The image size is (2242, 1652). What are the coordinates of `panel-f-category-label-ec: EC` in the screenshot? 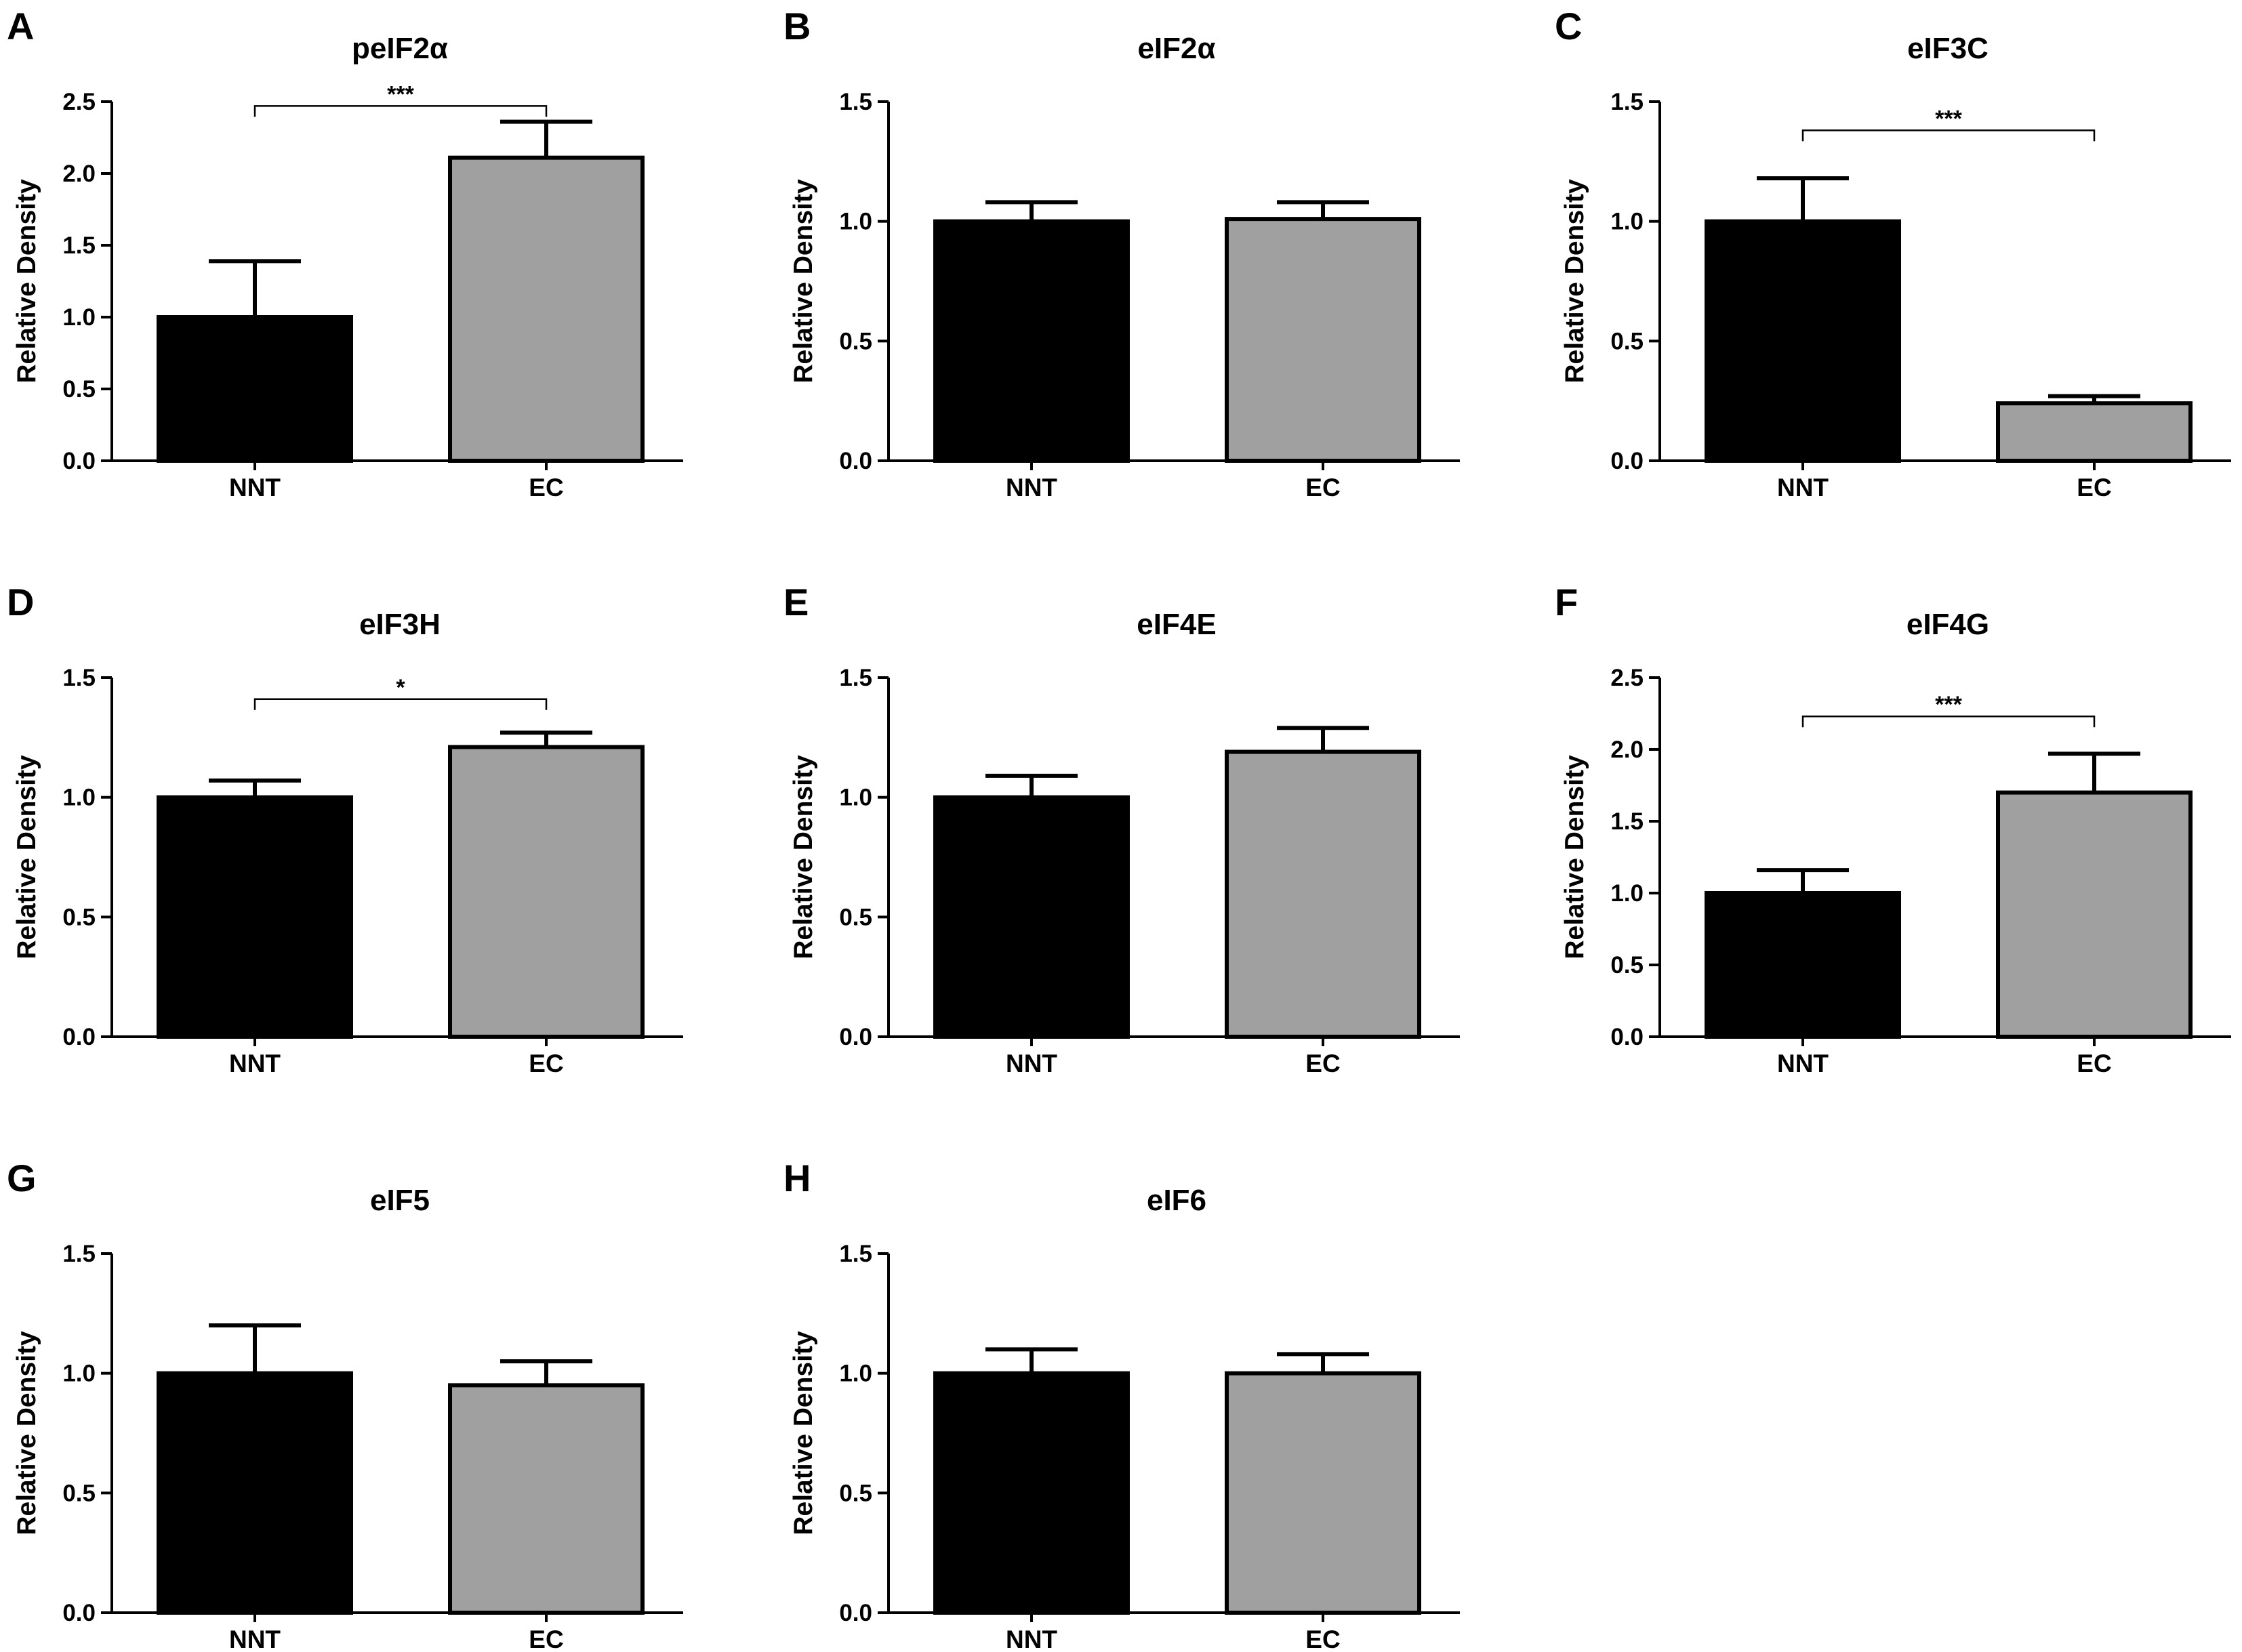 It's located at (2094, 1063).